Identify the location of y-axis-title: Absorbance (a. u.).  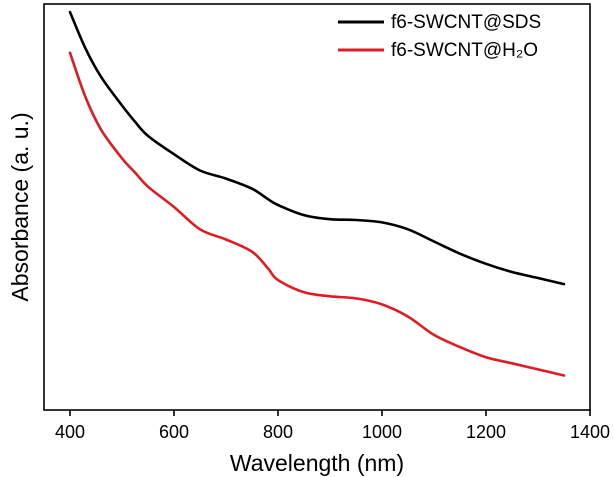
(20, 206).